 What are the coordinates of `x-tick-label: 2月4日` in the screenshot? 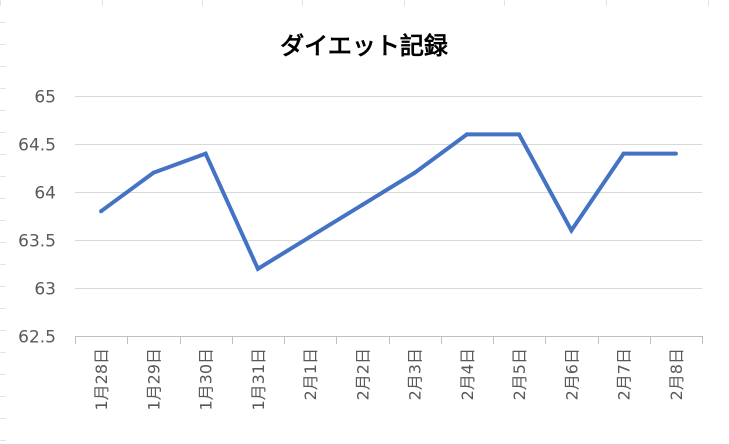 It's located at (467, 374).